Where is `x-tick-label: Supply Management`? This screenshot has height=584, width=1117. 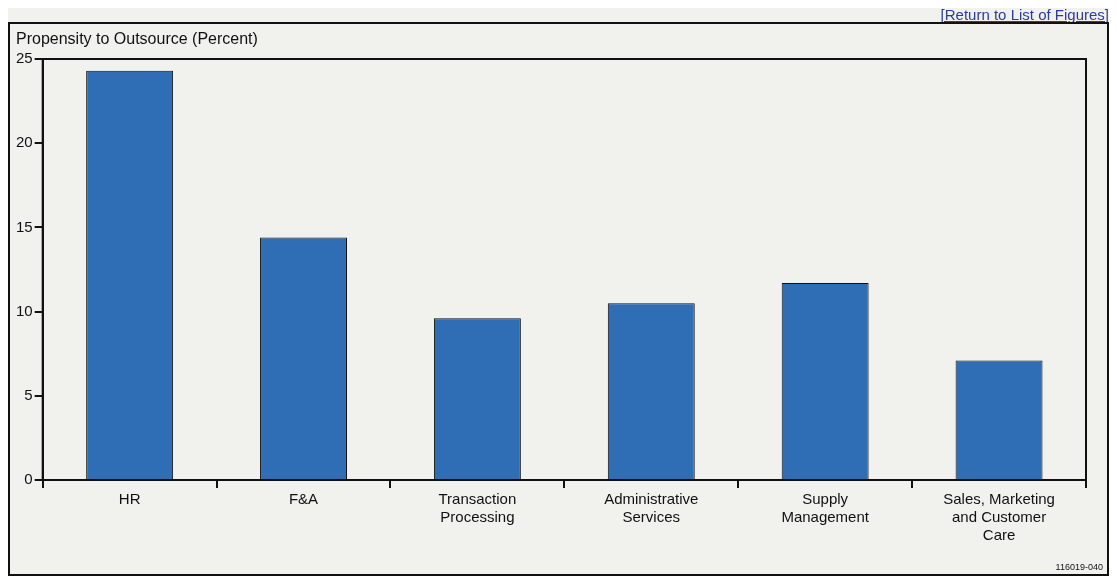
x-tick-label: Supply Management is located at coordinates (825, 508).